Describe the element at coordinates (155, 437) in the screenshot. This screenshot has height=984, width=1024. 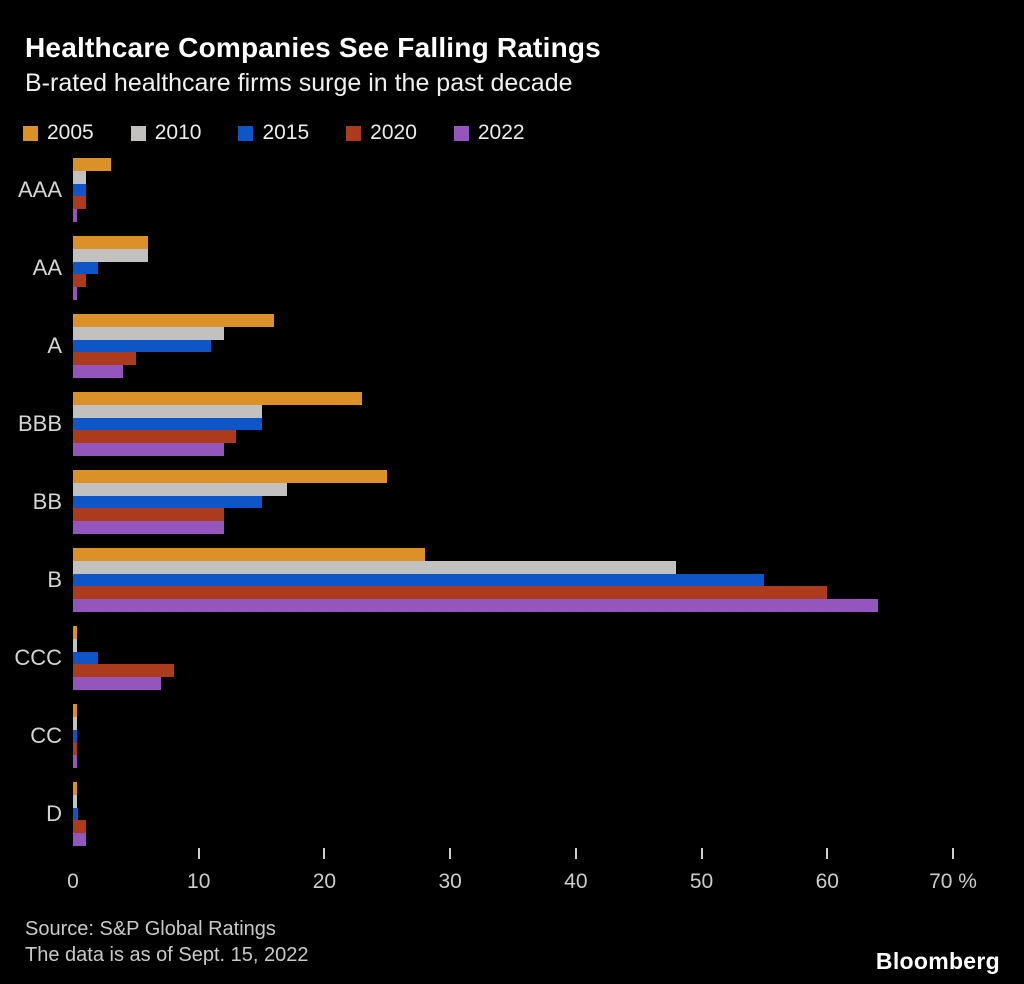
I see `bar-BBB-2020` at that location.